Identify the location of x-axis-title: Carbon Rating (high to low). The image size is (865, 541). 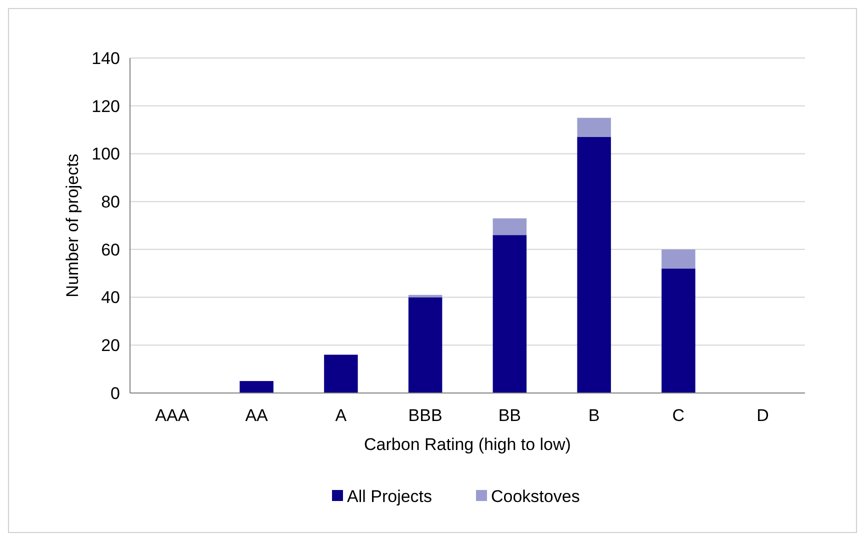
(467, 444).